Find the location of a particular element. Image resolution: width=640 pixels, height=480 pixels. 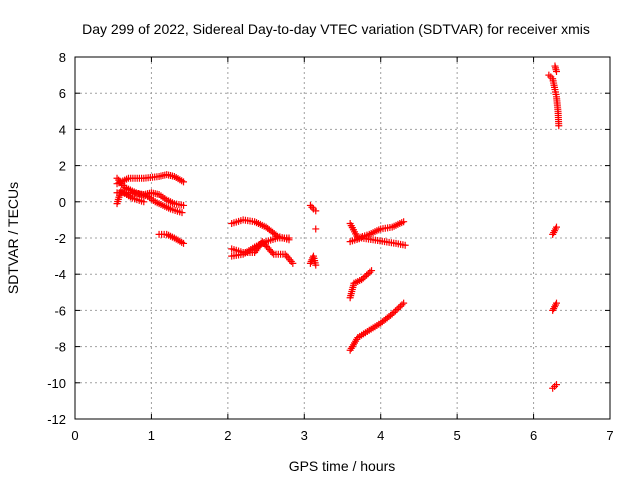

y-tick-label: -6 is located at coordinates (60, 310).